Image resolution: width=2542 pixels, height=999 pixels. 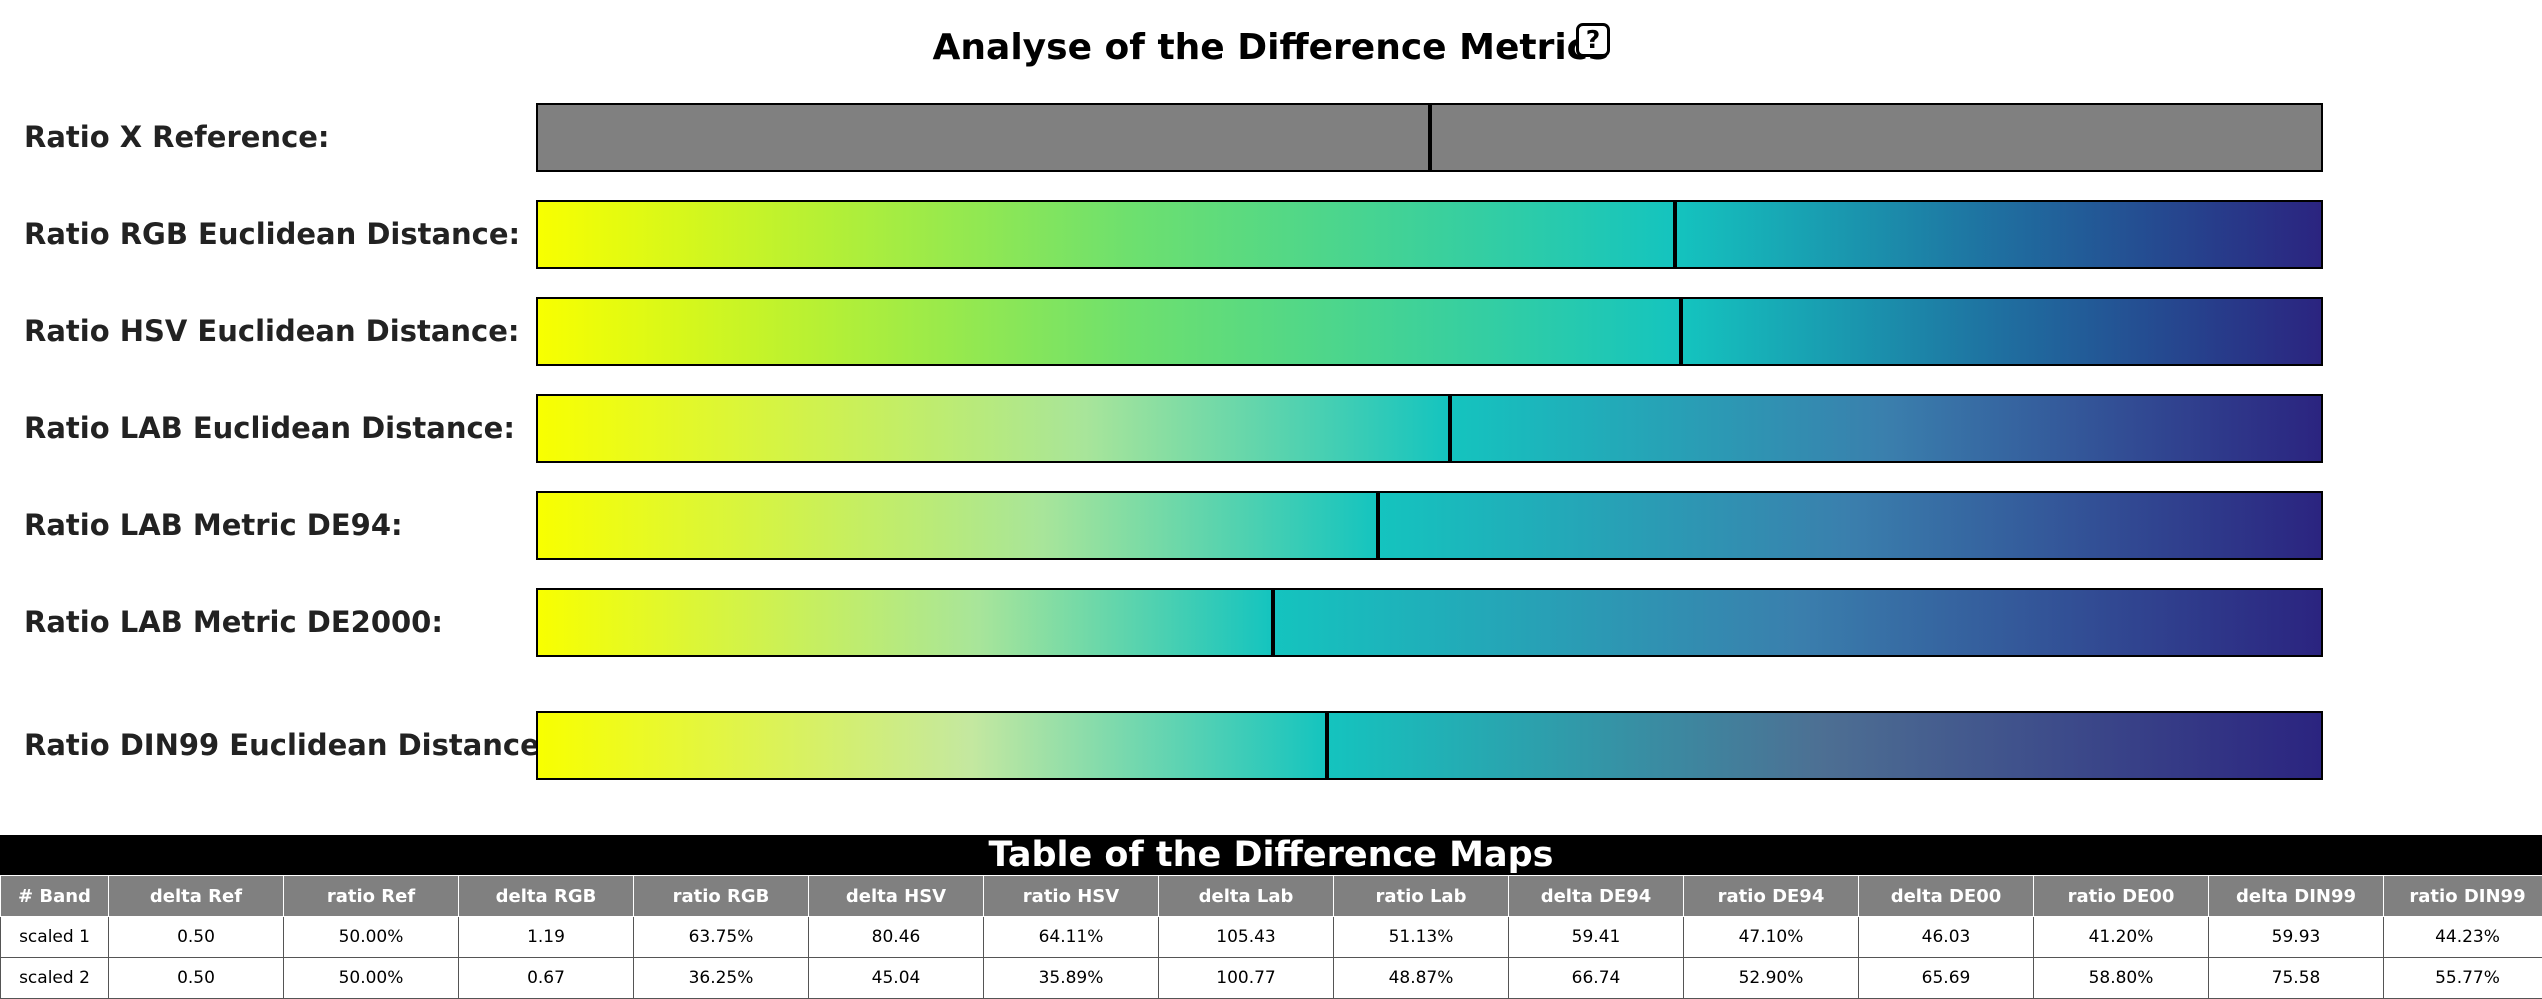 I want to click on column-header: ratio Lab, so click(x=1421, y=896).